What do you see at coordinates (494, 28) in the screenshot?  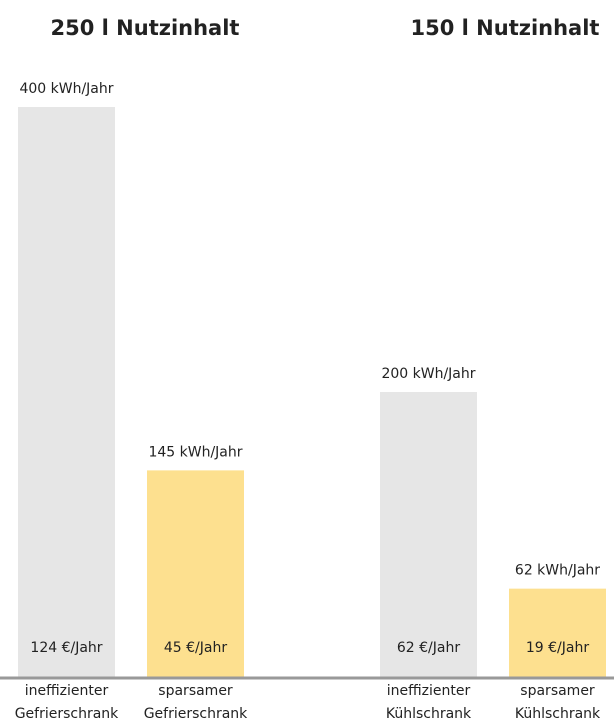 I see `group-title: 150 l Nutzinhalt` at bounding box center [494, 28].